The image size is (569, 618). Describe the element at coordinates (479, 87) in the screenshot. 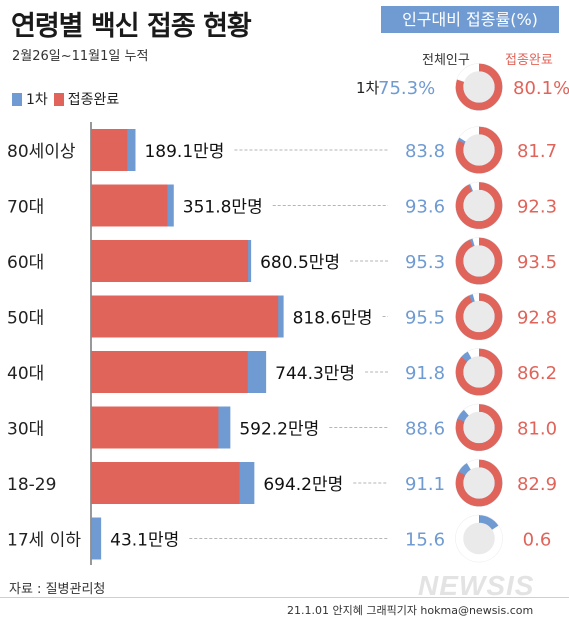

I see `overall-donut-complete-arc` at that location.